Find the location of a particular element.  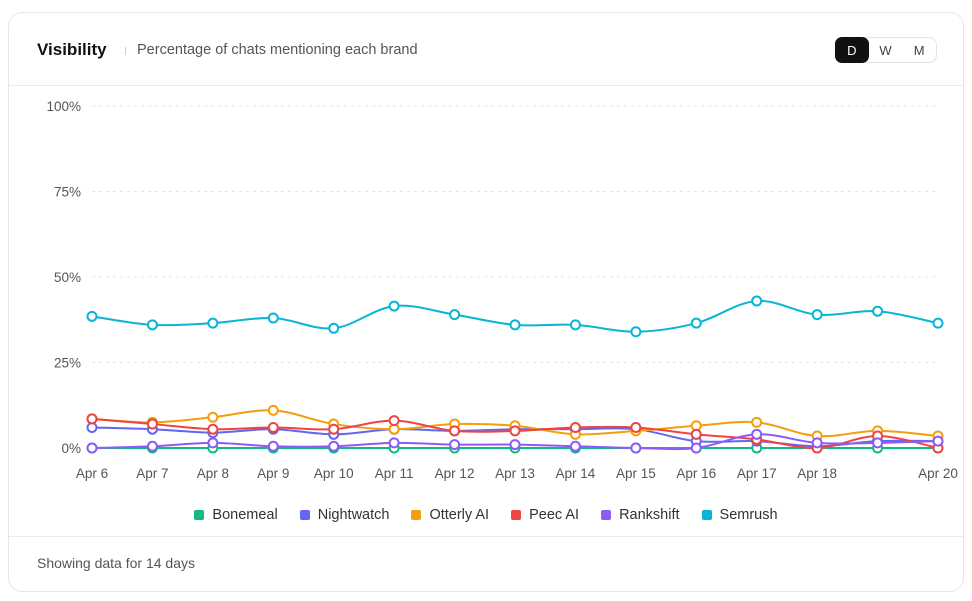

title-separator is located at coordinates (125, 51).